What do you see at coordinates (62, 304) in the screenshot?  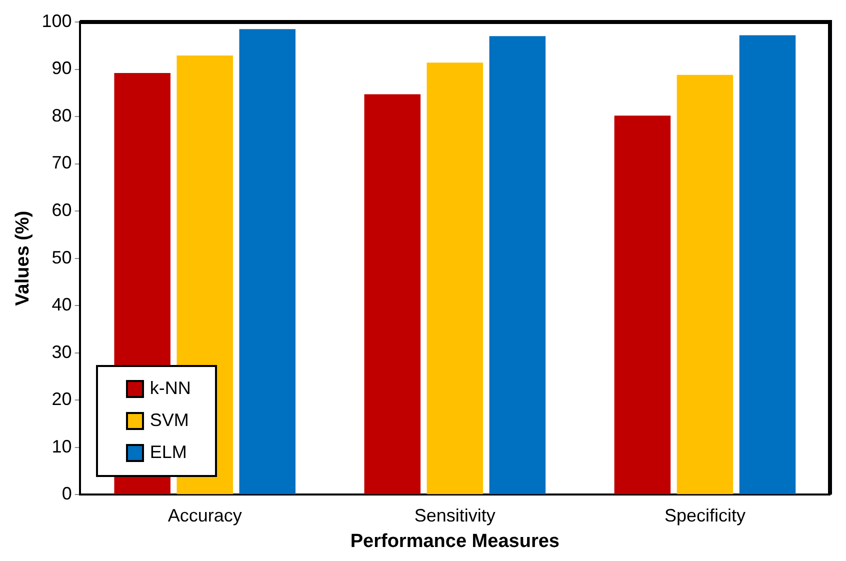 I see `y-tick-label: 40` at bounding box center [62, 304].